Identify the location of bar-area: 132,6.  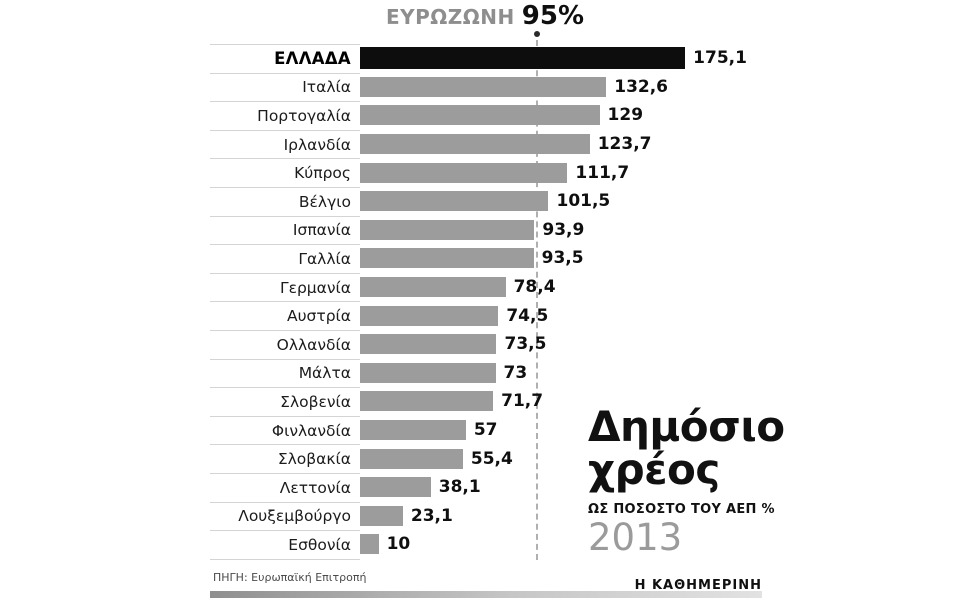
(566, 87).